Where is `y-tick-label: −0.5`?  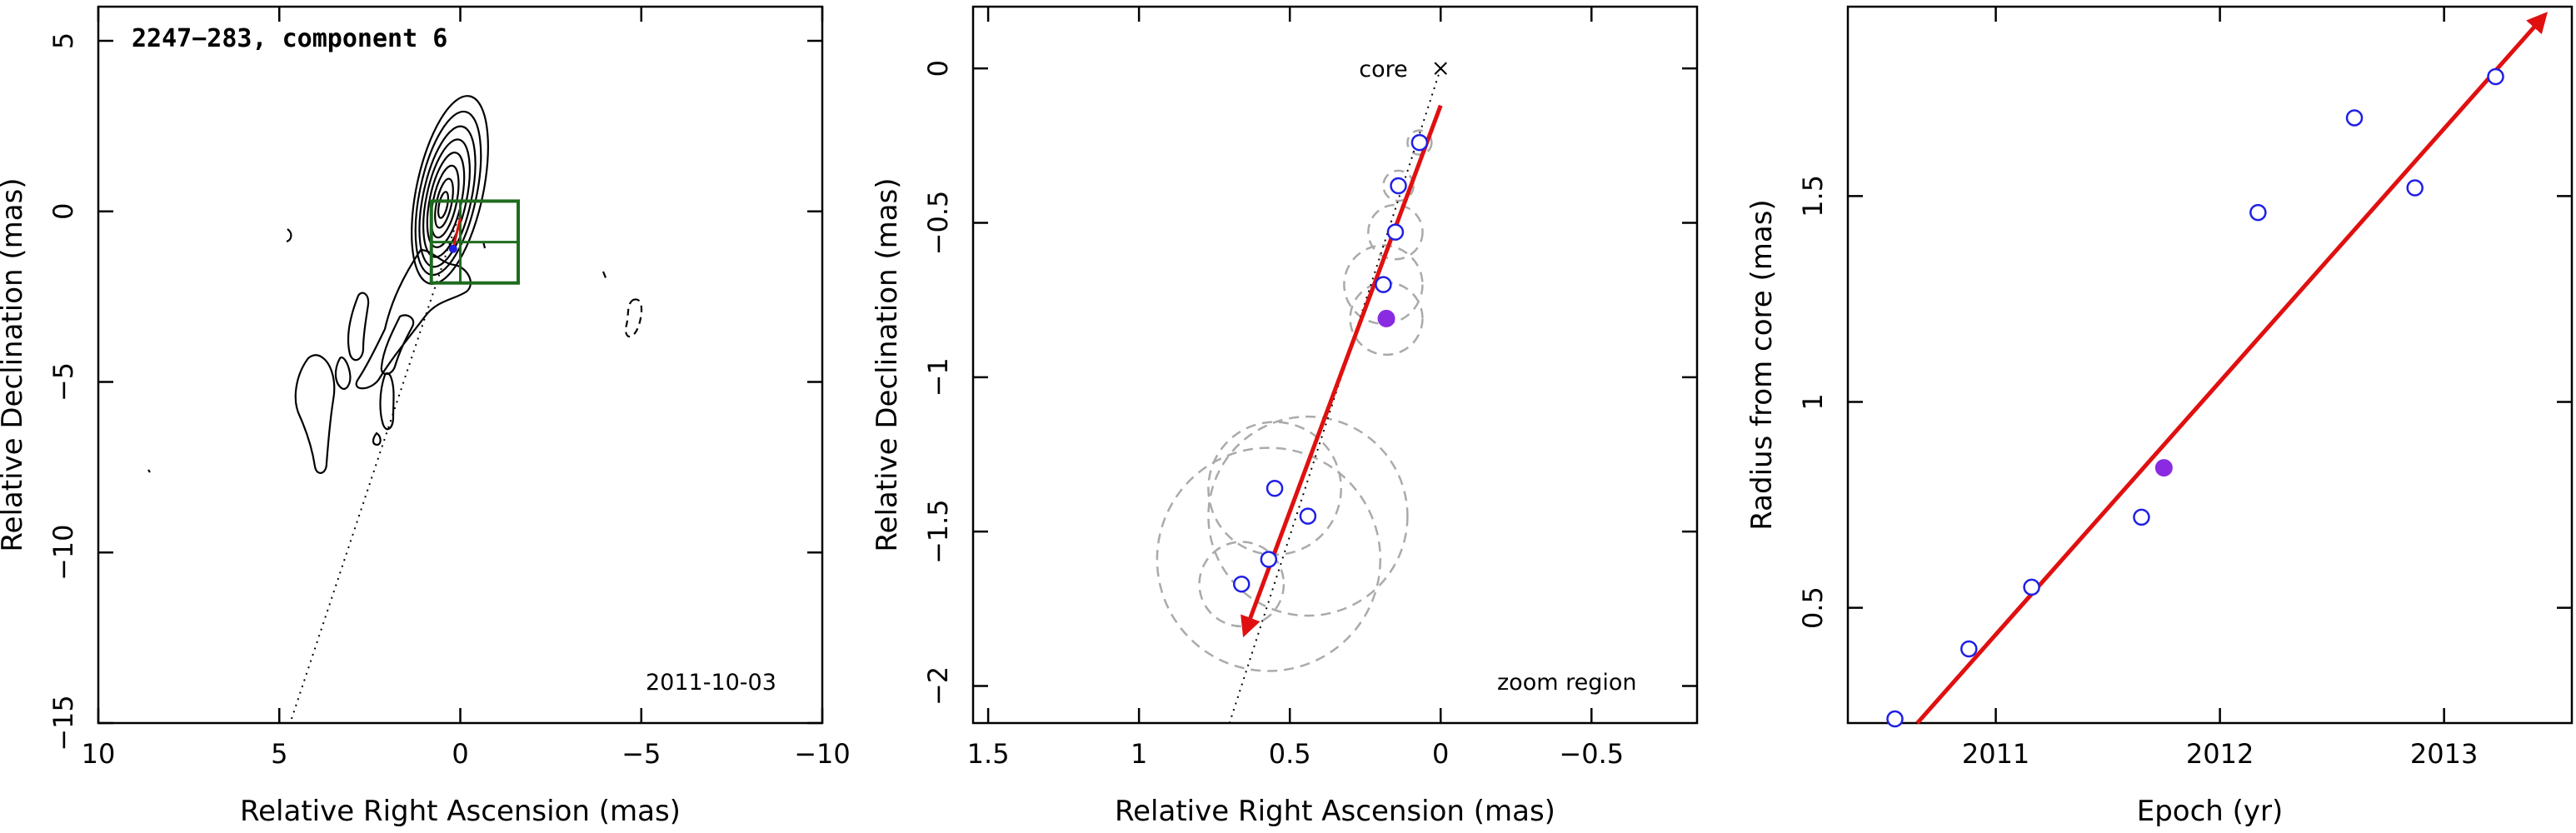 y-tick-label: −0.5 is located at coordinates (938, 223).